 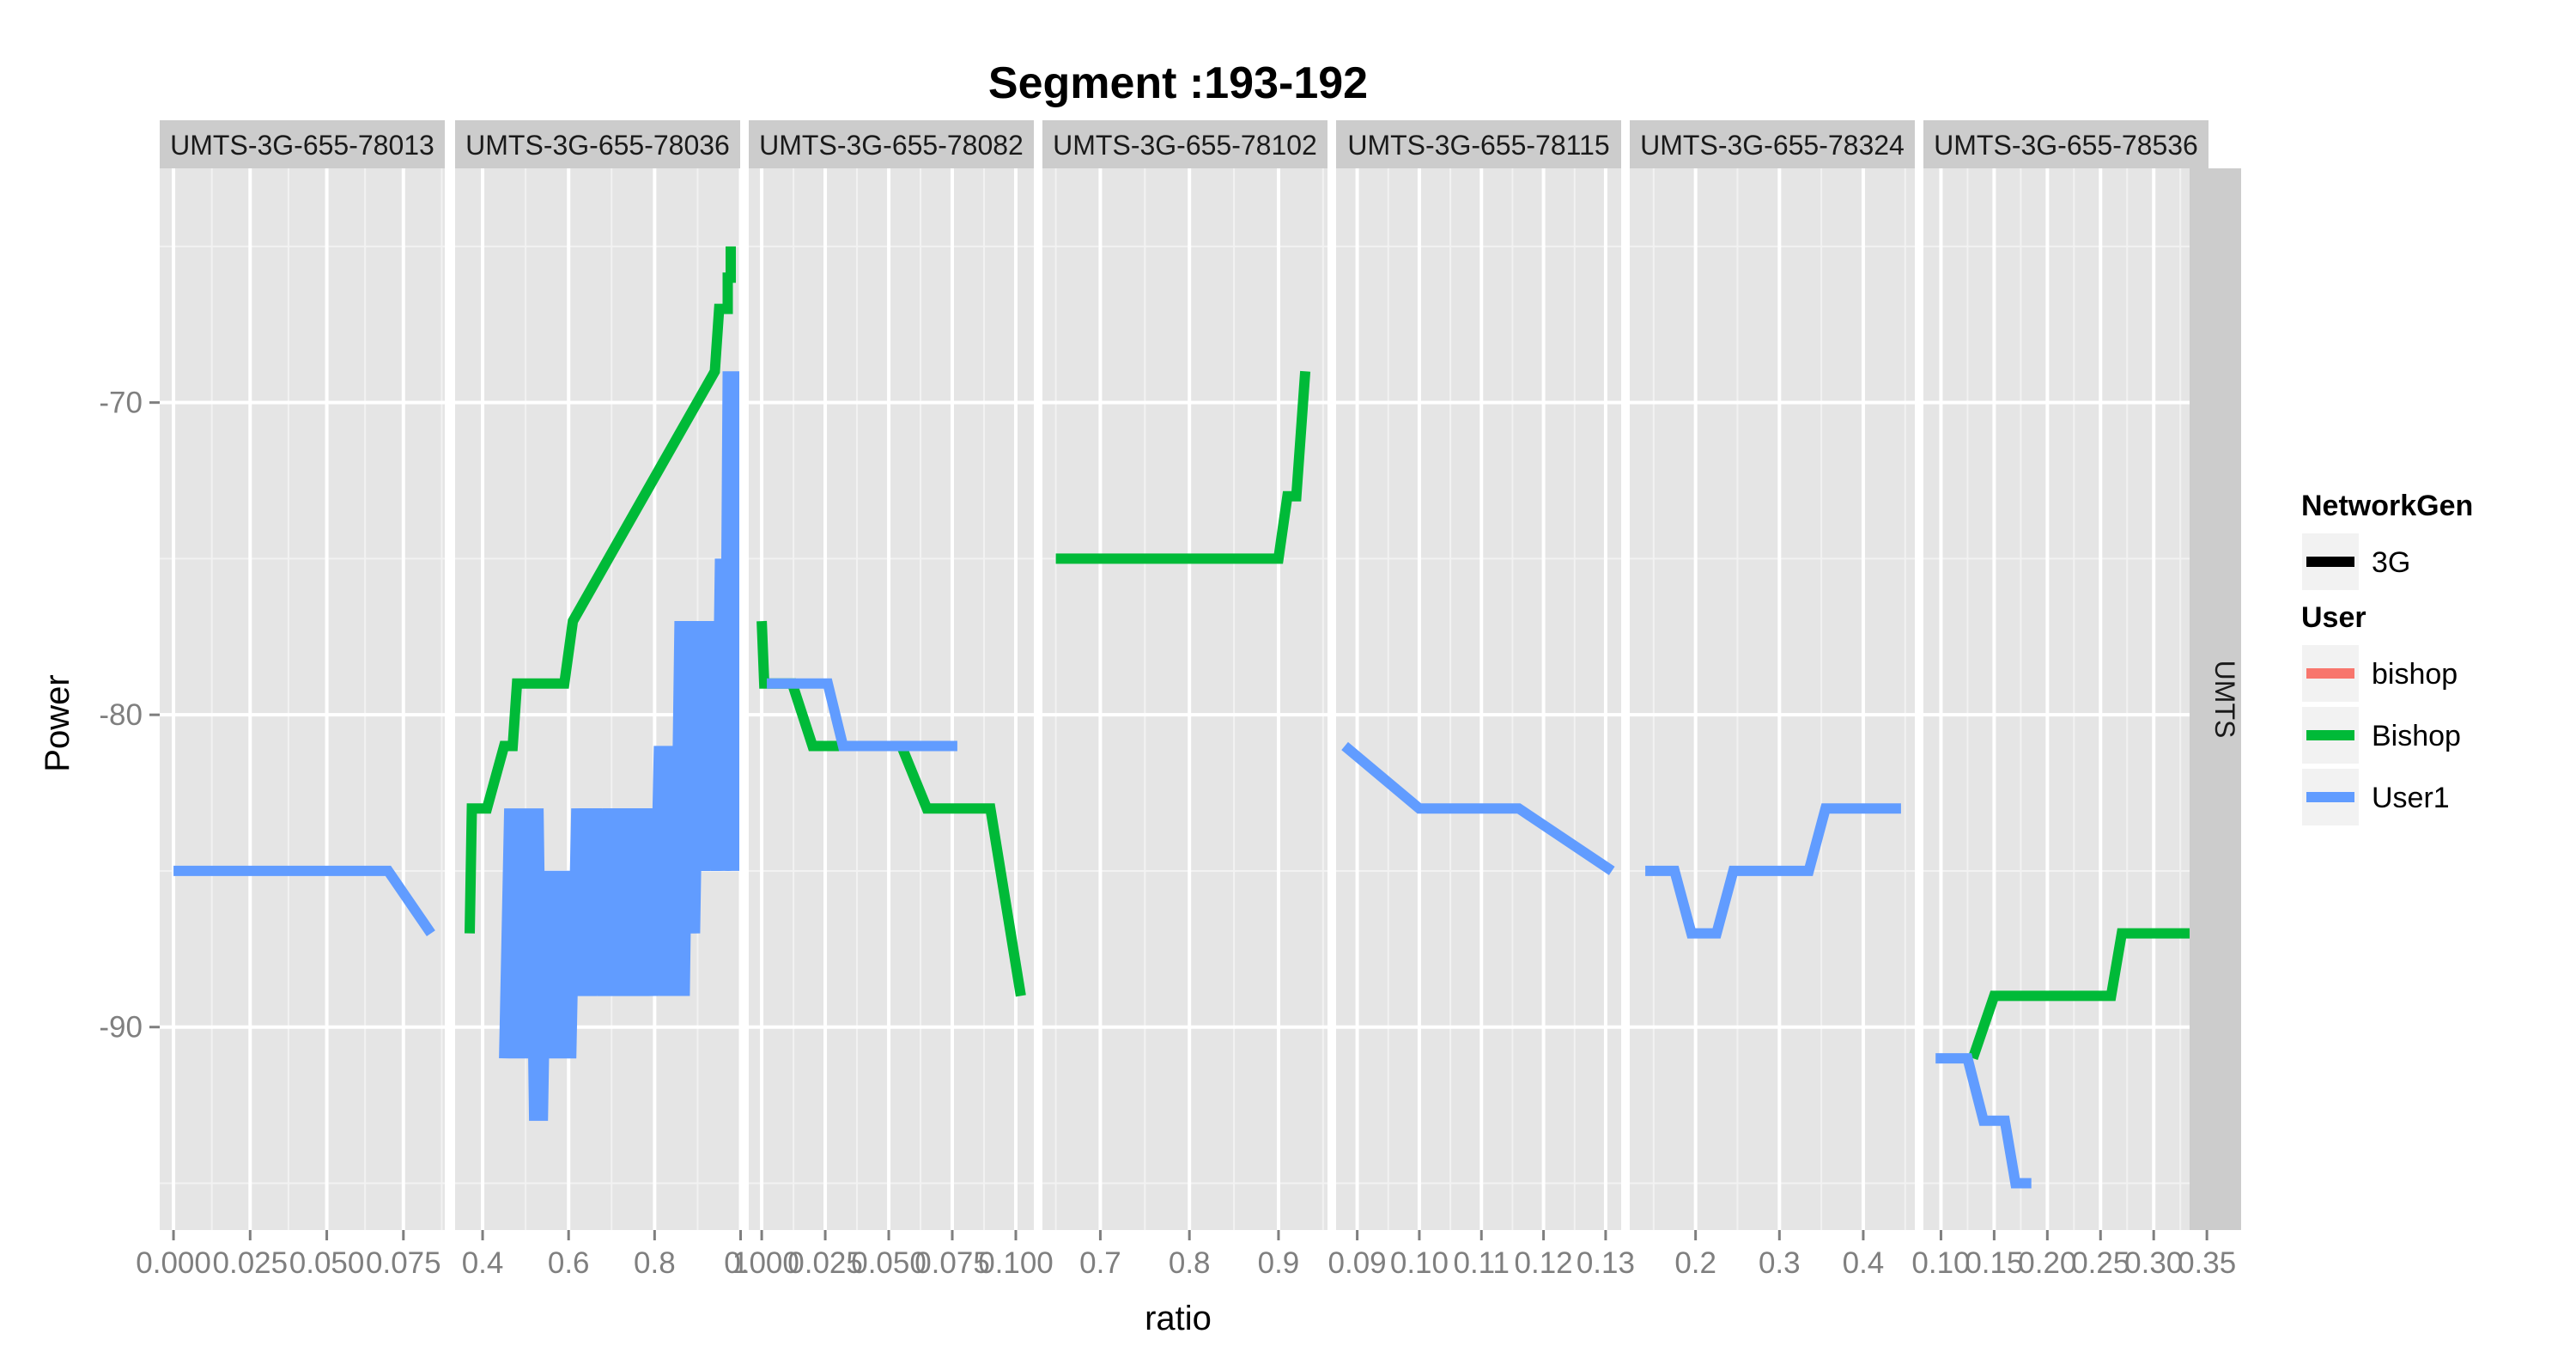 What do you see at coordinates (1178, 83) in the screenshot?
I see `chart-title: Segment :193-192` at bounding box center [1178, 83].